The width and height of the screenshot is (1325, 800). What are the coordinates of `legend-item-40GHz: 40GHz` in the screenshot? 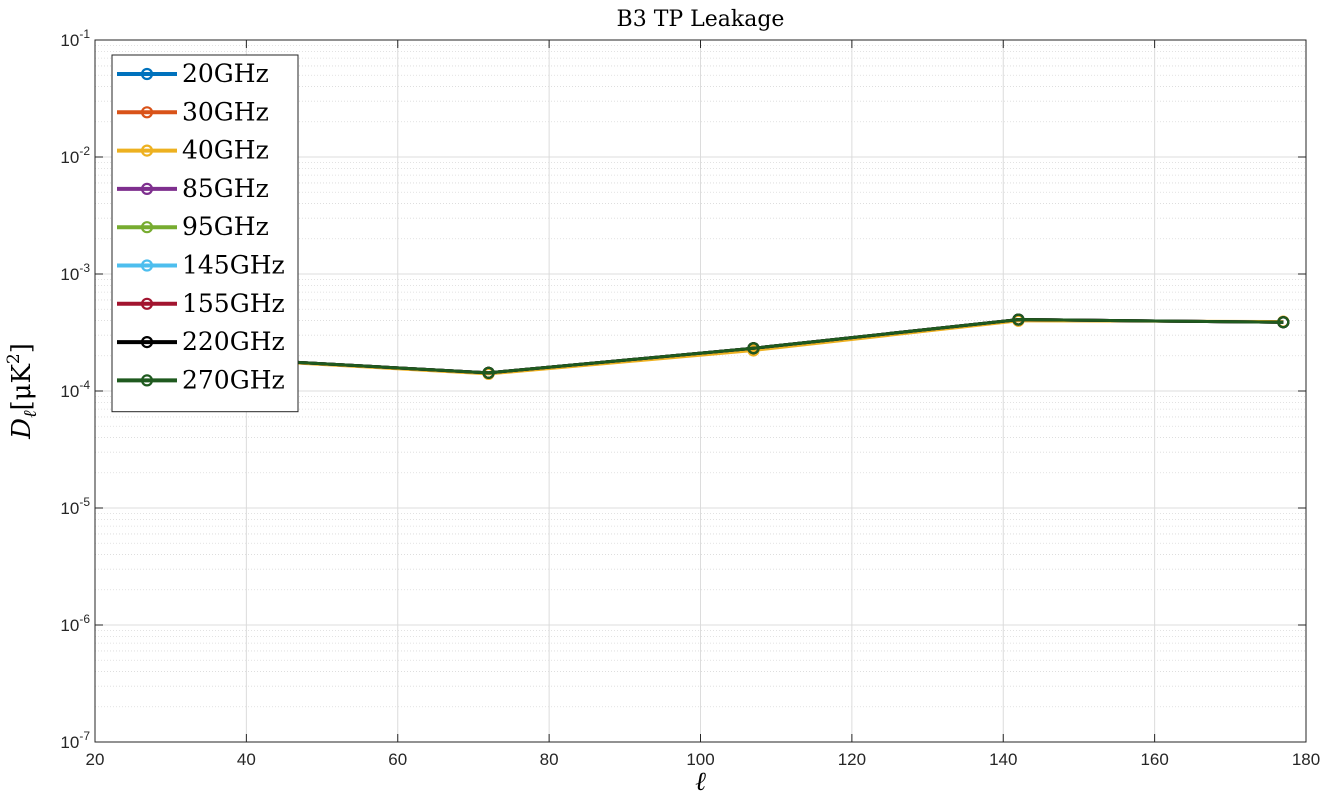 It's located at (193, 150).